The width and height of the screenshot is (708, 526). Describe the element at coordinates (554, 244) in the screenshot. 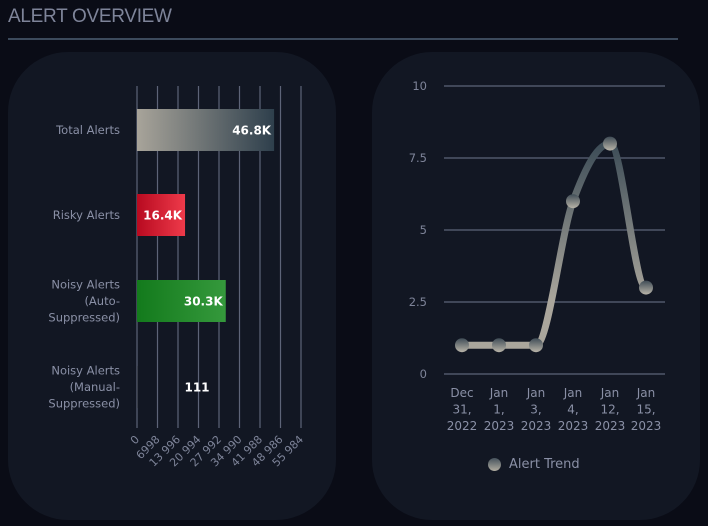

I see `trend-line` at that location.